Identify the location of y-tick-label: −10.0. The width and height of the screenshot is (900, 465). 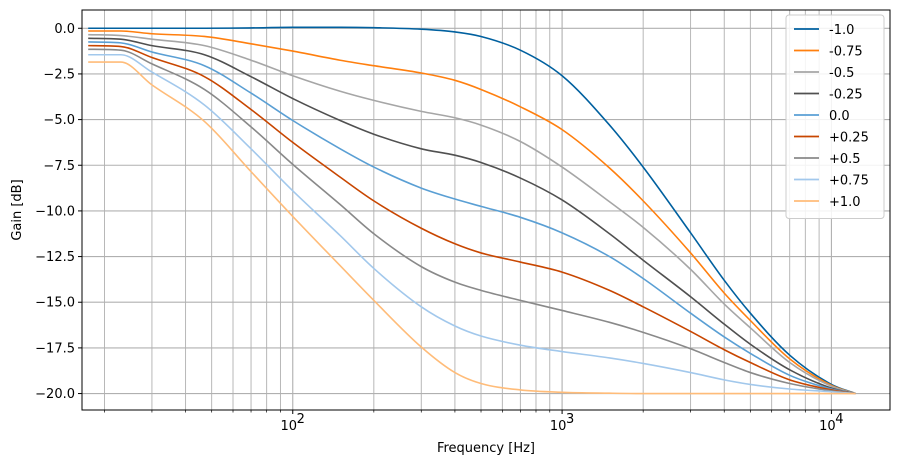
(55, 211).